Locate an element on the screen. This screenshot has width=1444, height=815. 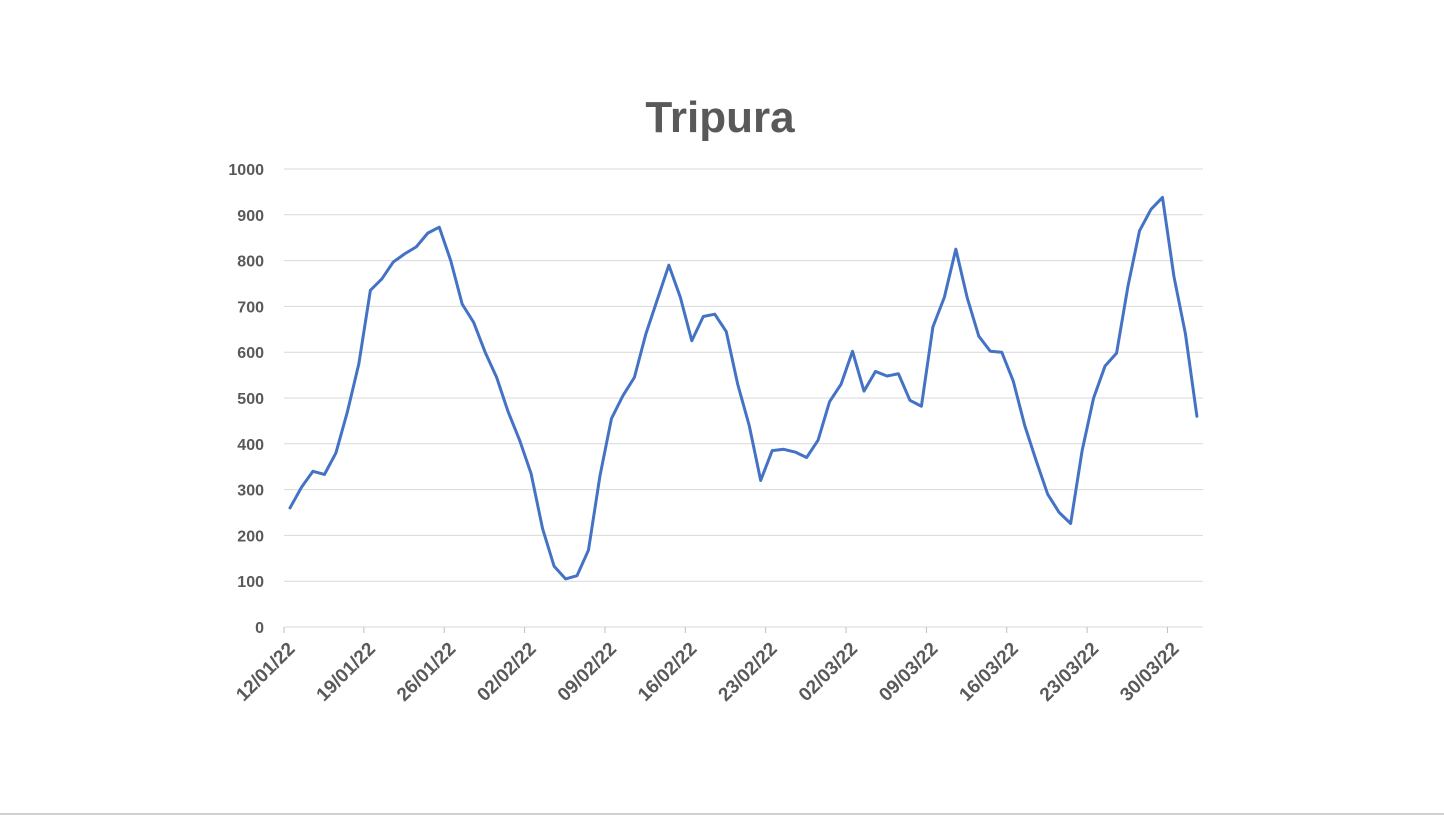
y-tick-label: 500 is located at coordinates (250, 399).